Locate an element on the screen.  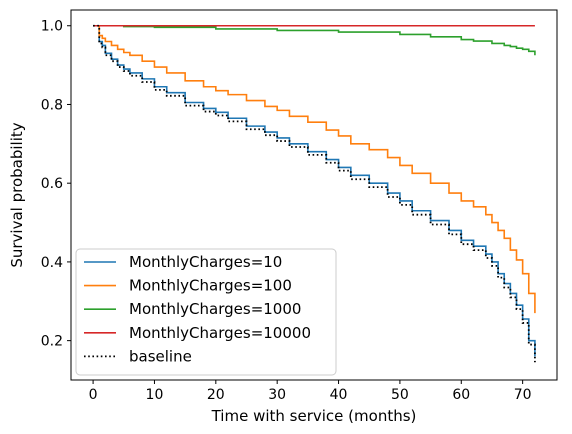
x-tick-label: 70 is located at coordinates (523, 395).